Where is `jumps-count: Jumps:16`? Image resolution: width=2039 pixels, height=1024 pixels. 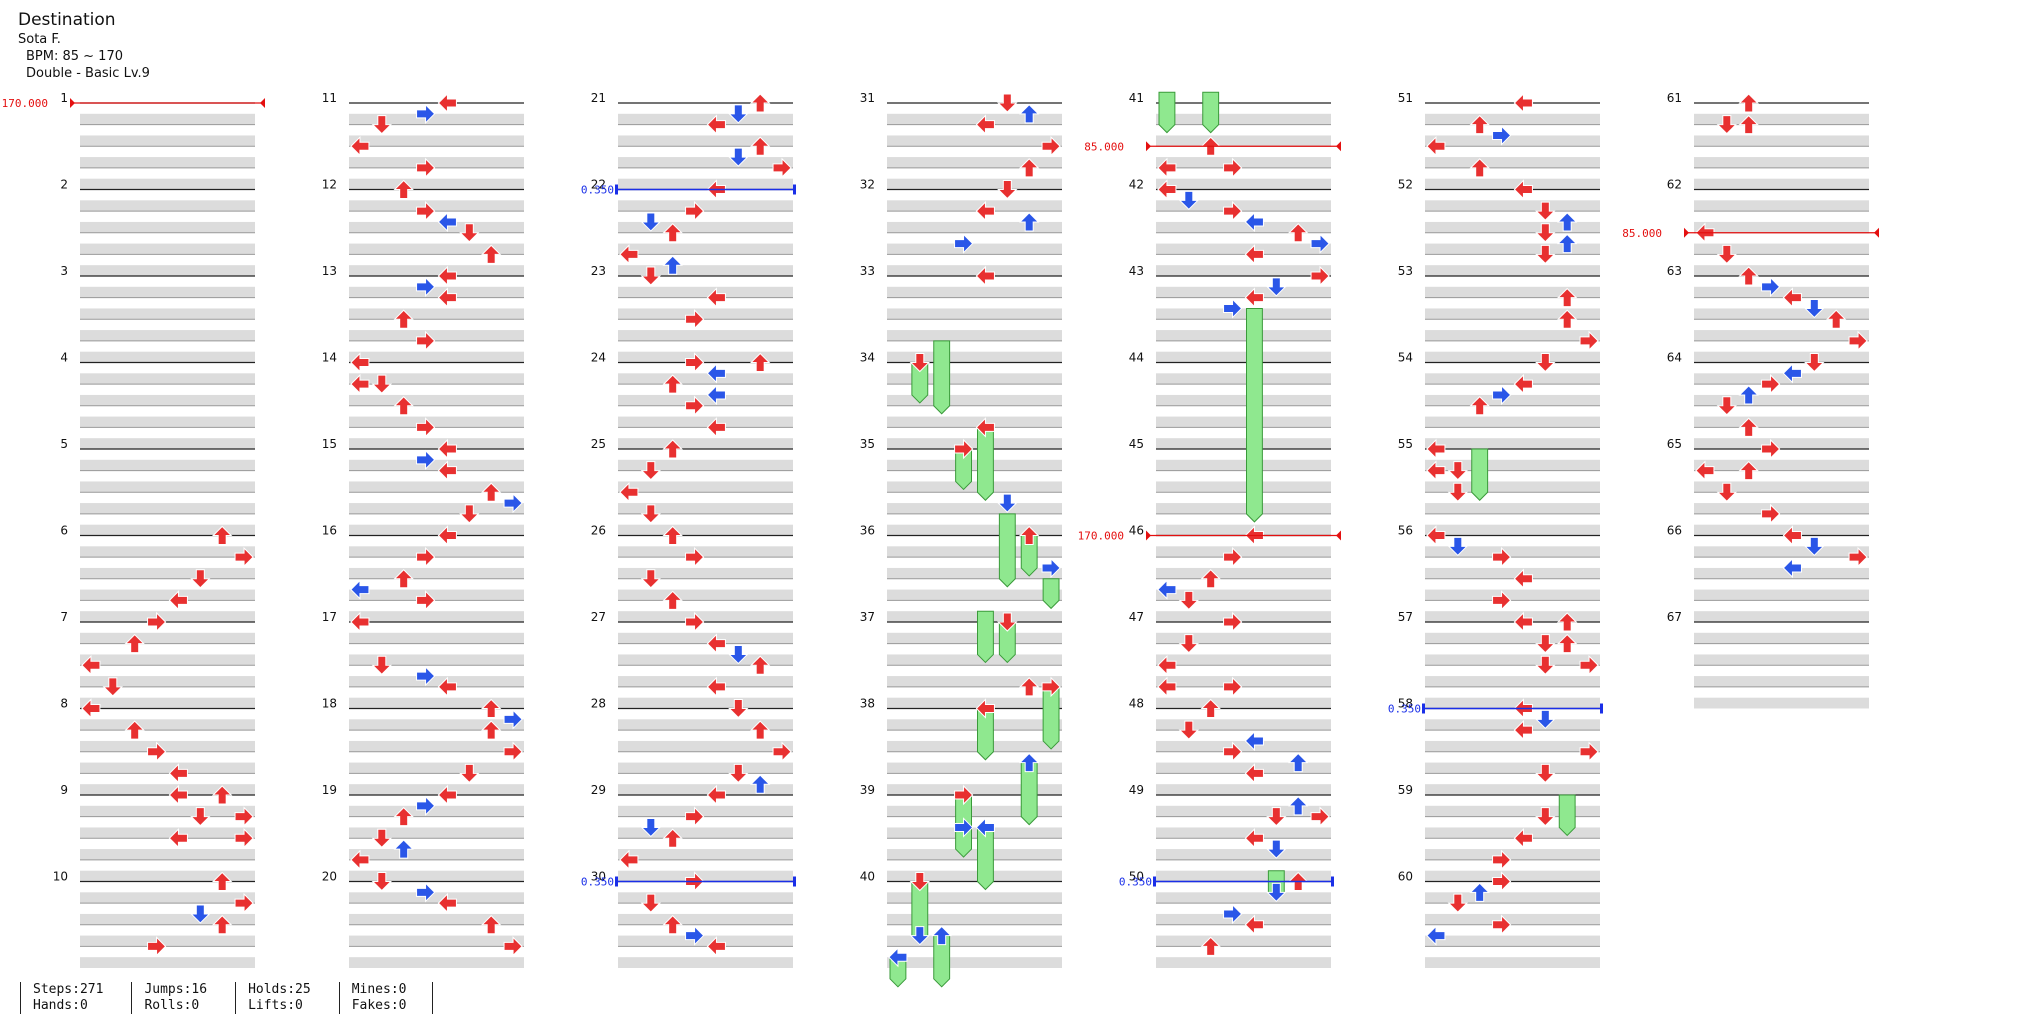 jumps-count: Jumps:16 is located at coordinates (176, 989).